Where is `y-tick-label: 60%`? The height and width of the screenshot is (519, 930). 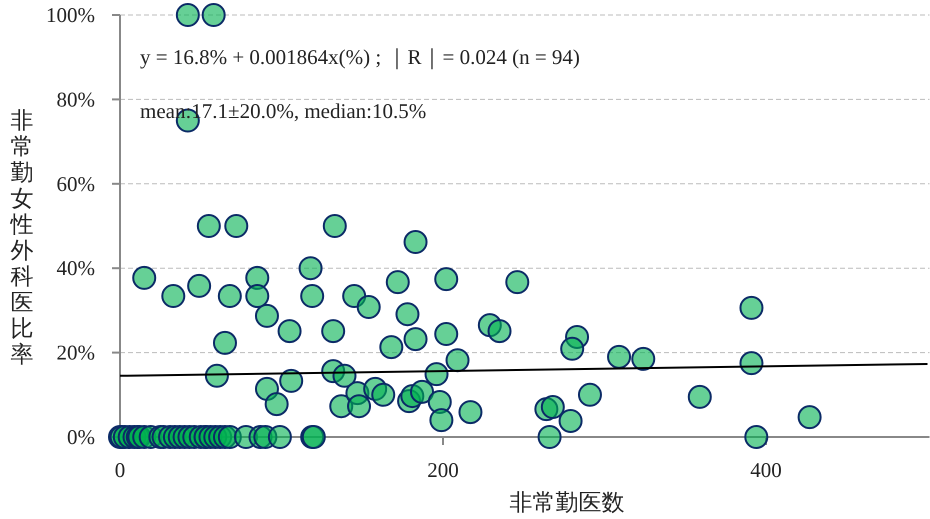 y-tick-label: 60% is located at coordinates (75, 184).